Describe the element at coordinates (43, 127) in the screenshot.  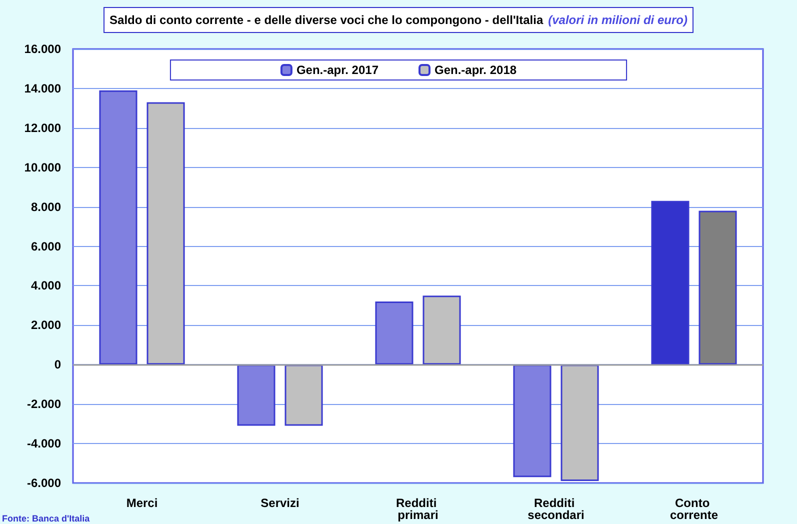
I see `y-tick-label: 12.000` at that location.